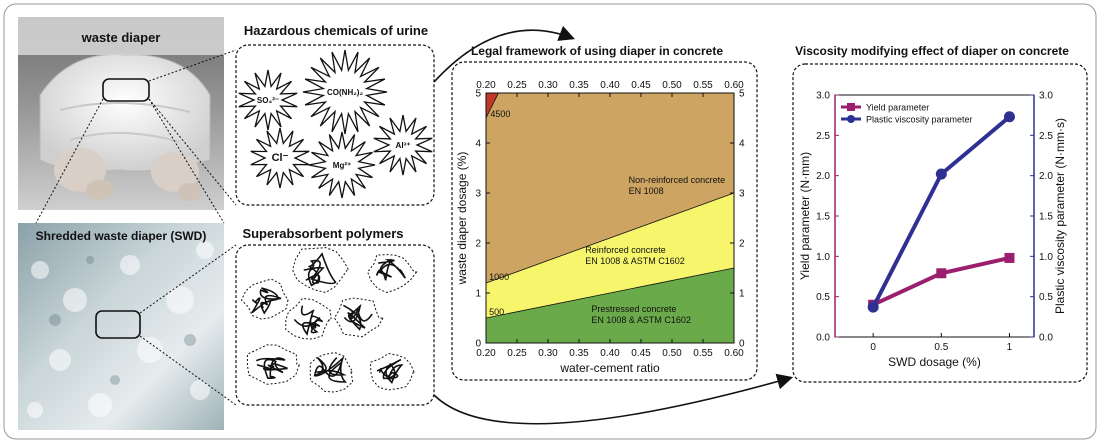 This screenshot has width=1100, height=443. Describe the element at coordinates (635, 261) in the screenshot. I see `reinforced-standard: EN 1008 & ASTM C1602` at that location.